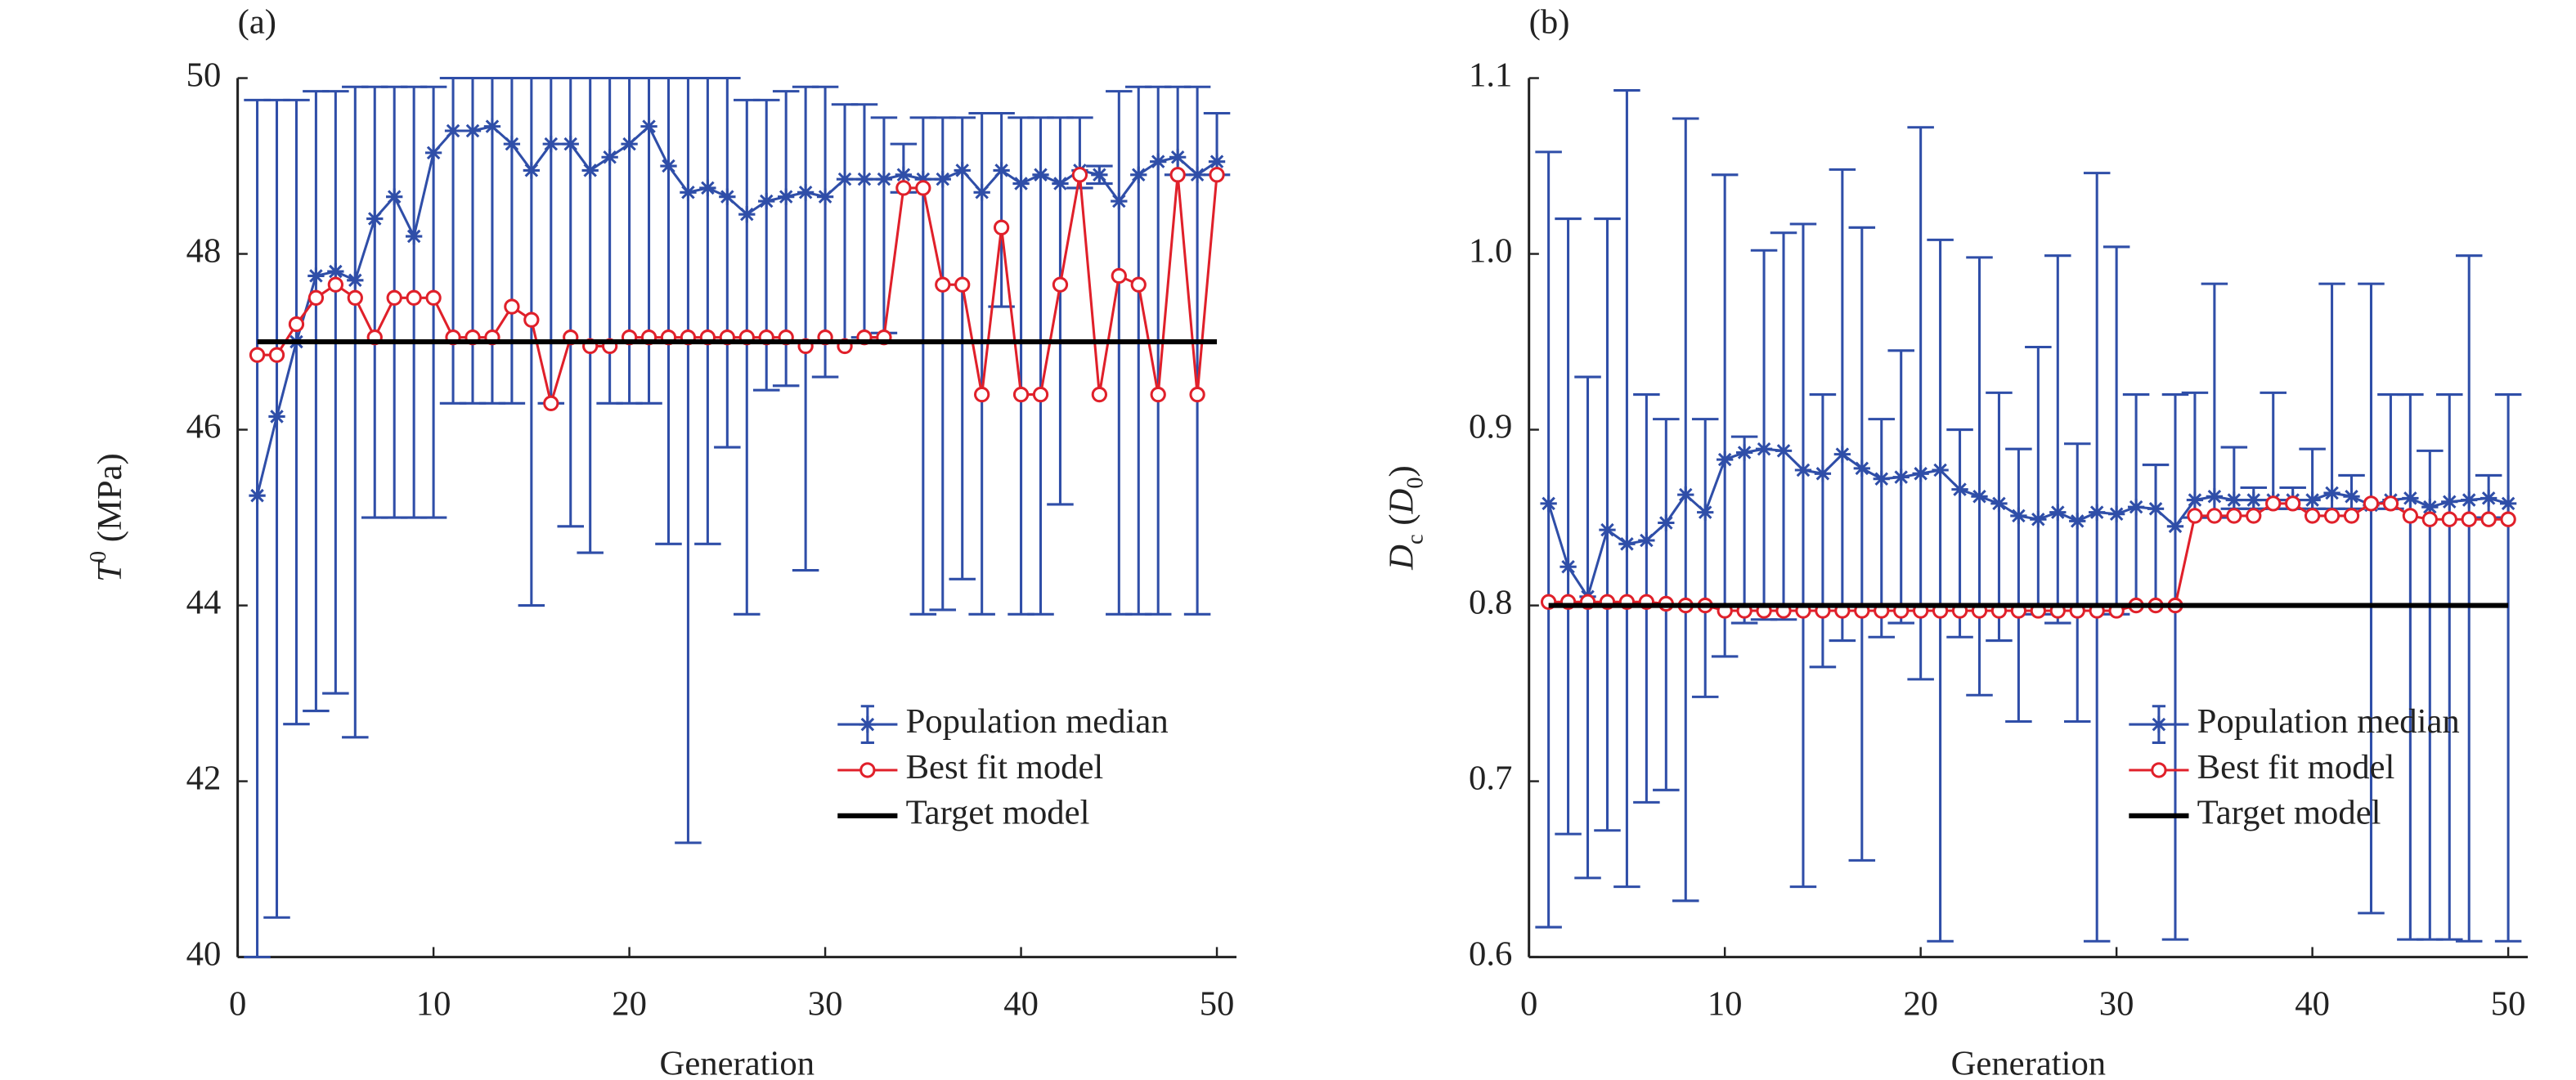 The height and width of the screenshot is (1080, 2576). What do you see at coordinates (204, 75) in the screenshot?
I see `y-tick-label: 50` at bounding box center [204, 75].